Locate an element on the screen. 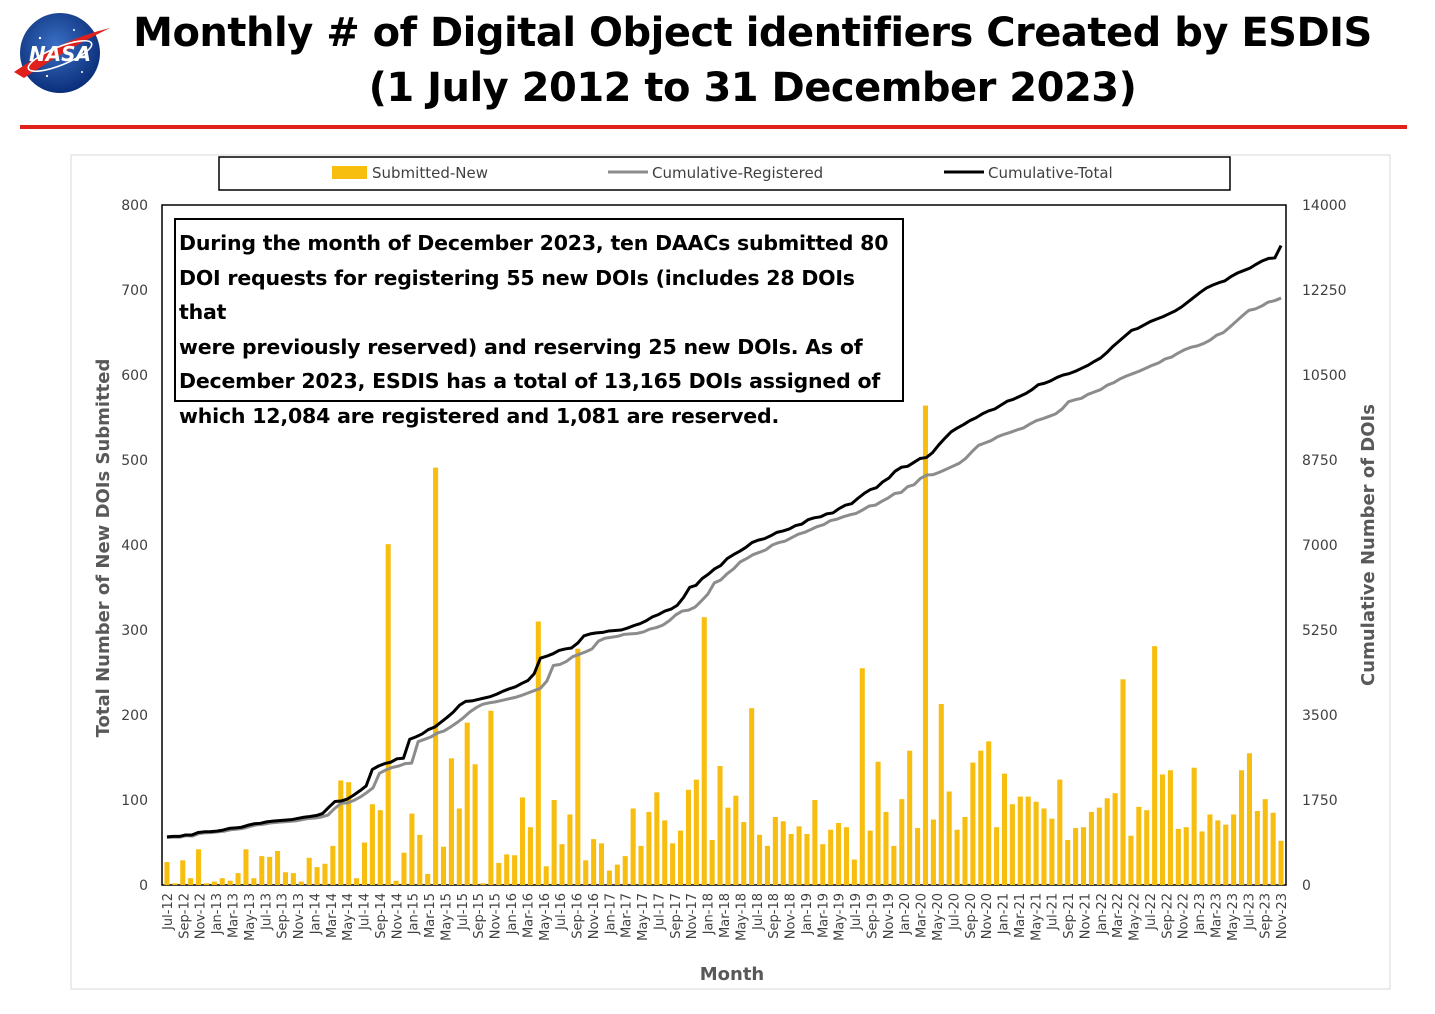 Image resolution: width=1435 pixels, height=1014 pixels. y-tick-label: 800 is located at coordinates (134, 206).